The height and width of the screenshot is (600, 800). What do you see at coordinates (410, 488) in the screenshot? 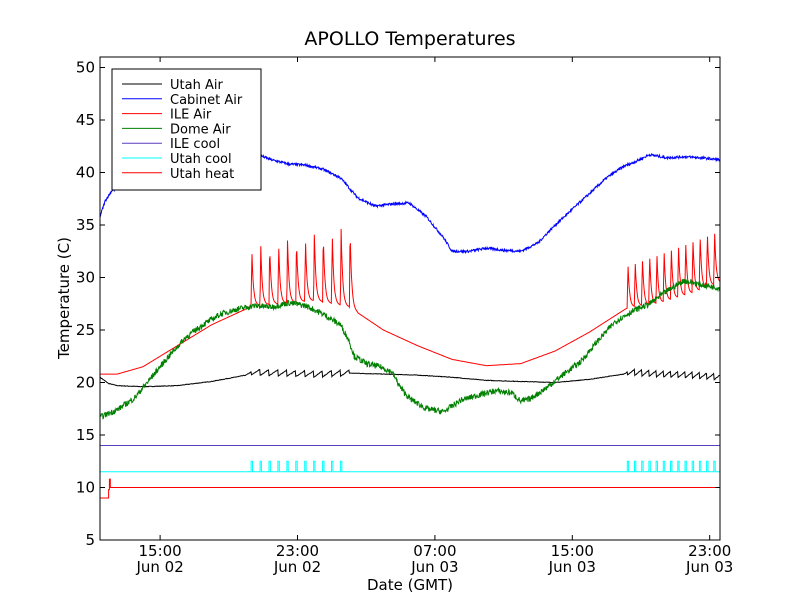
I see `series-line-utah-heat` at bounding box center [410, 488].